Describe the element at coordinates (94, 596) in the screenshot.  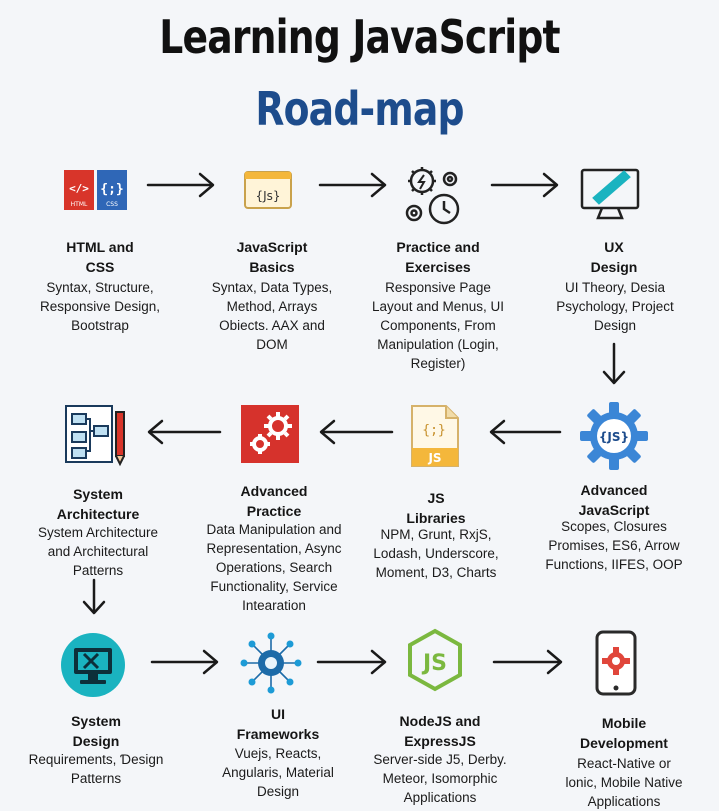
I see `arrow-architecture-to-system-design` at that location.